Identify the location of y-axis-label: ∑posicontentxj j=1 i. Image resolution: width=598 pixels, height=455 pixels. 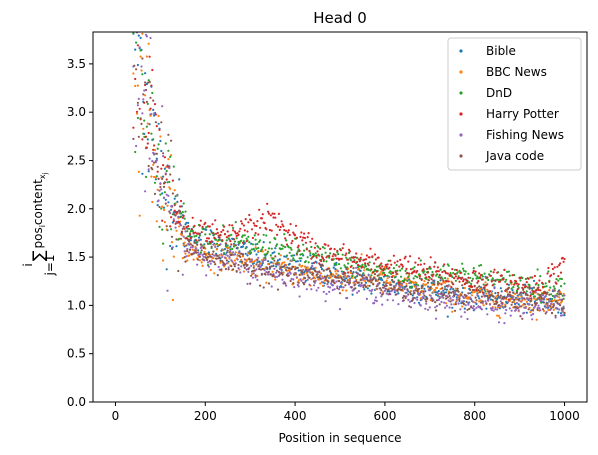
(39, 224).